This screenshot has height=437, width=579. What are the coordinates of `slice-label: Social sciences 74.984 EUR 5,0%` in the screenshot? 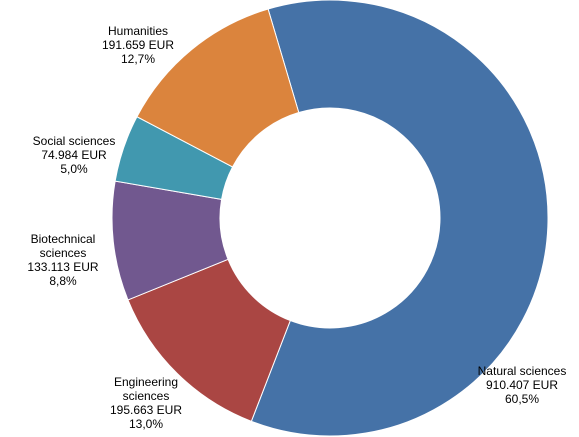 It's located at (74, 155).